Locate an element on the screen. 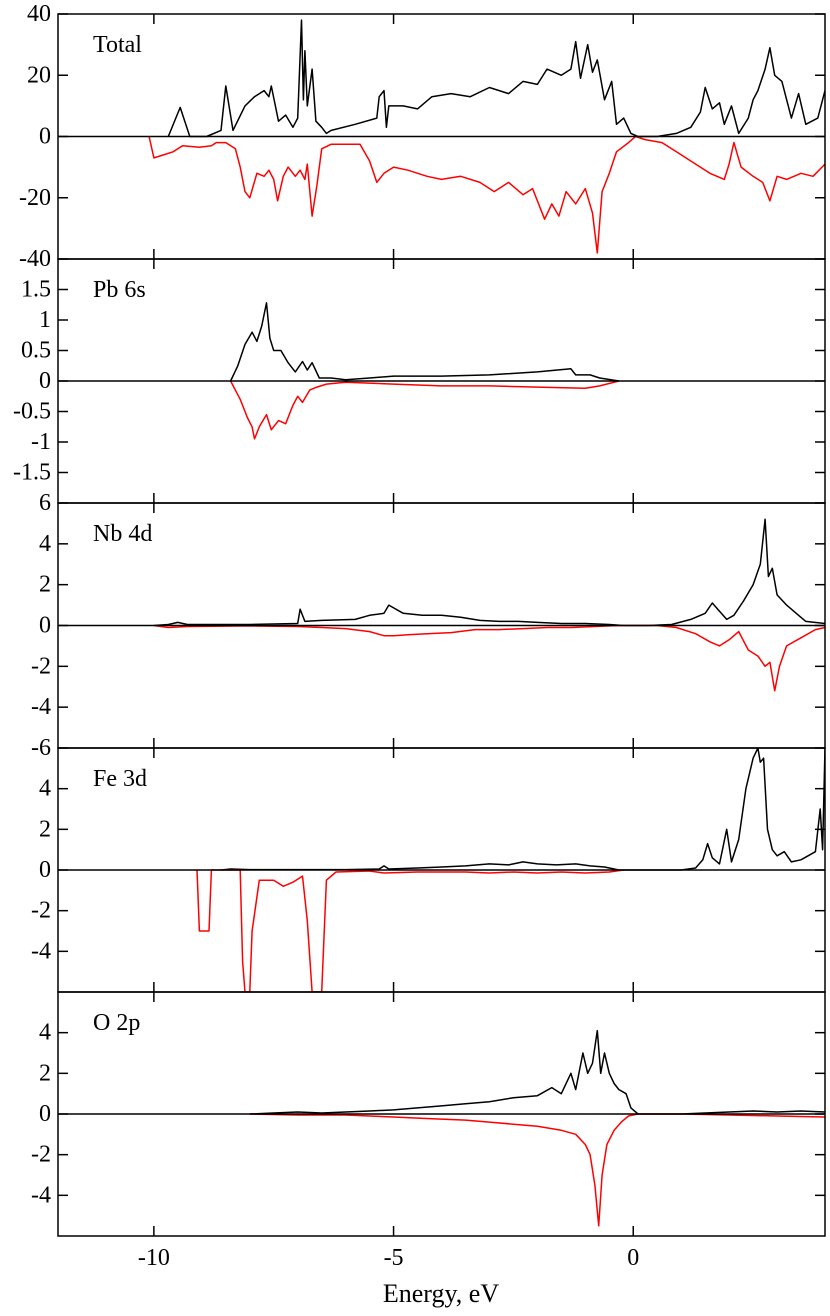 The width and height of the screenshot is (830, 1316). spin-down-line-pb-6s is located at coordinates (424, 410).